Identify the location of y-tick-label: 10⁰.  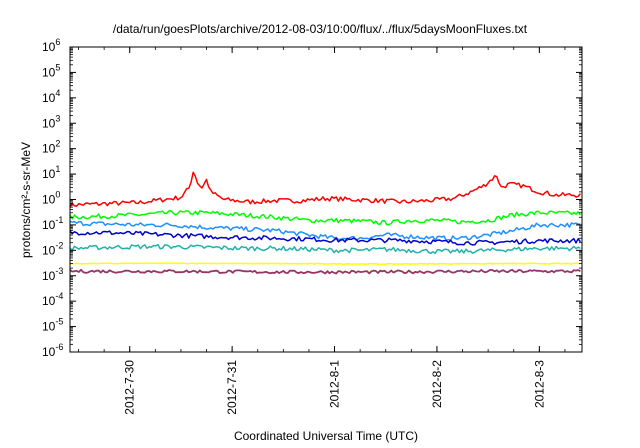
(51, 198).